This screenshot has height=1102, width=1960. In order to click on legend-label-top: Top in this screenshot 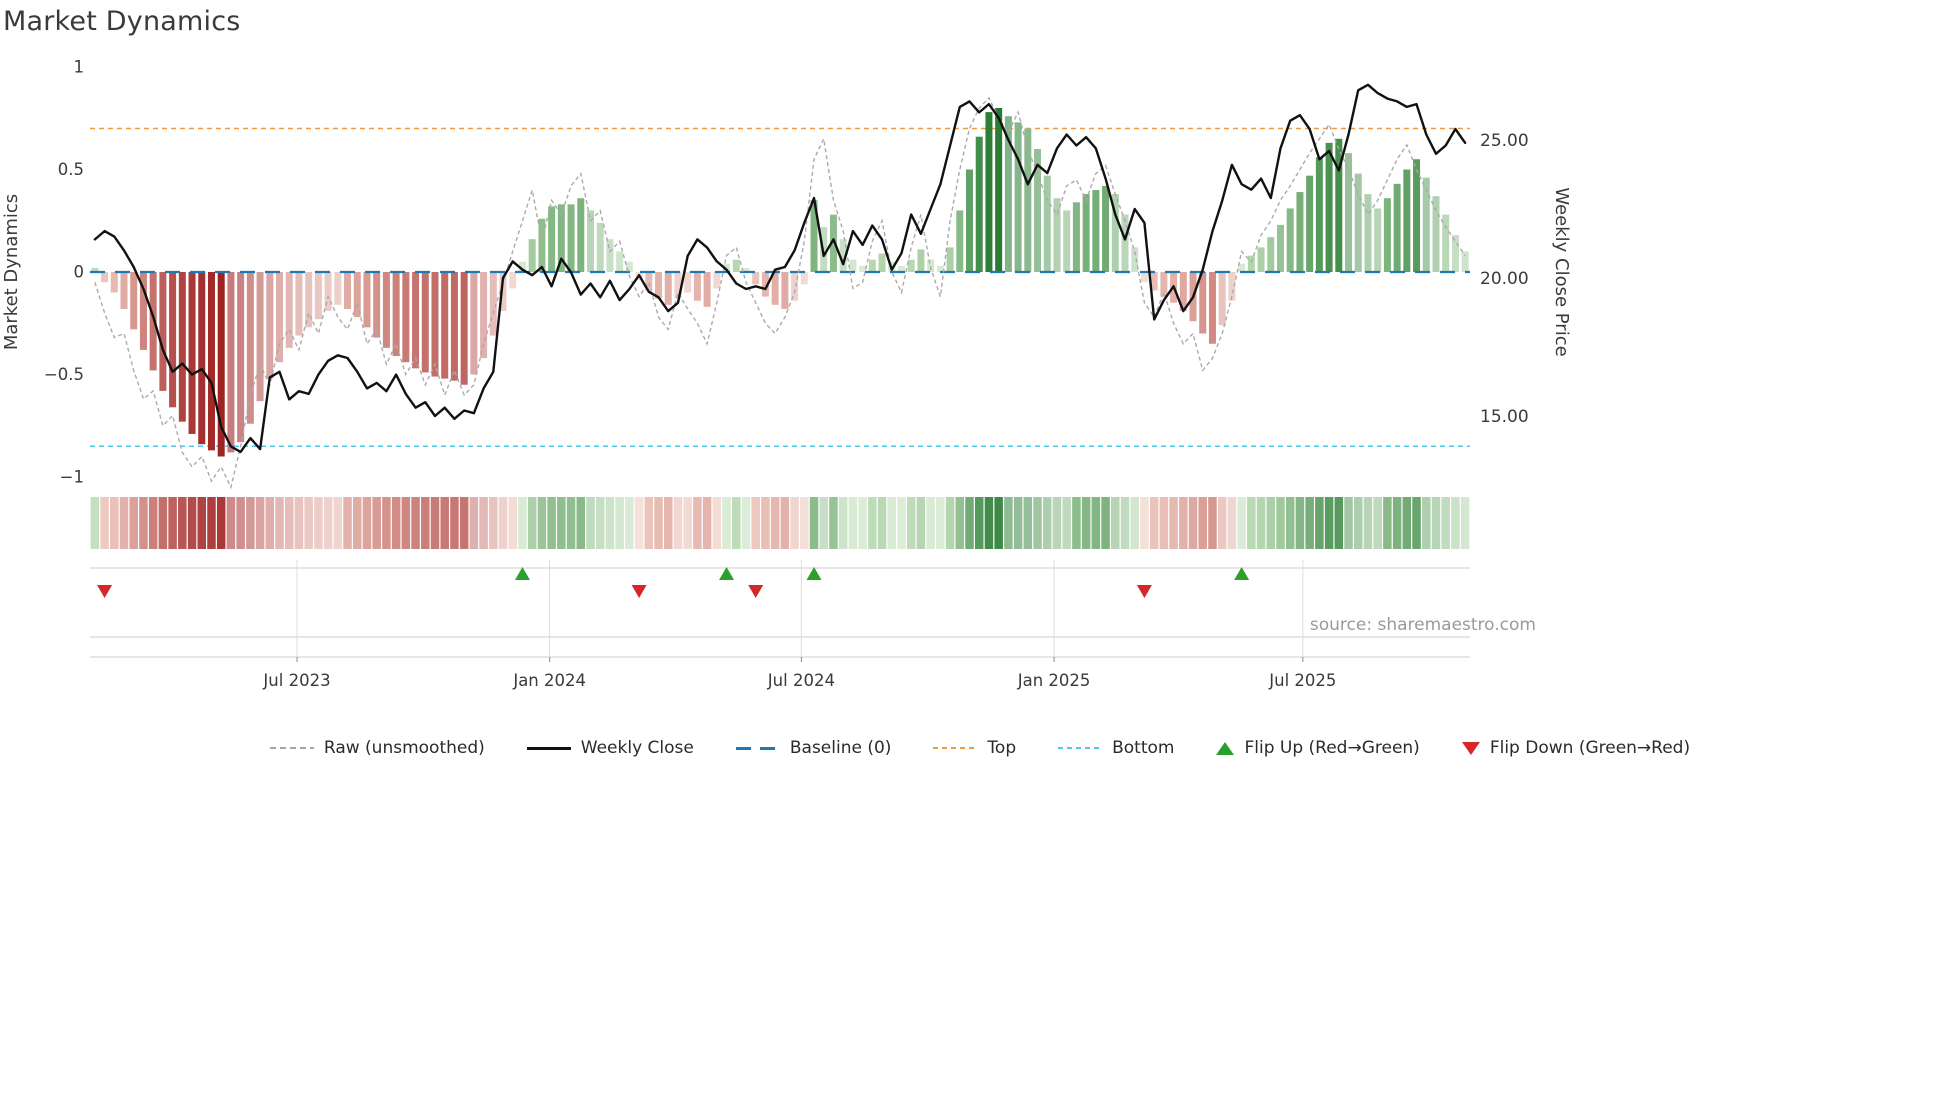, I will do `click(1002, 748)`.